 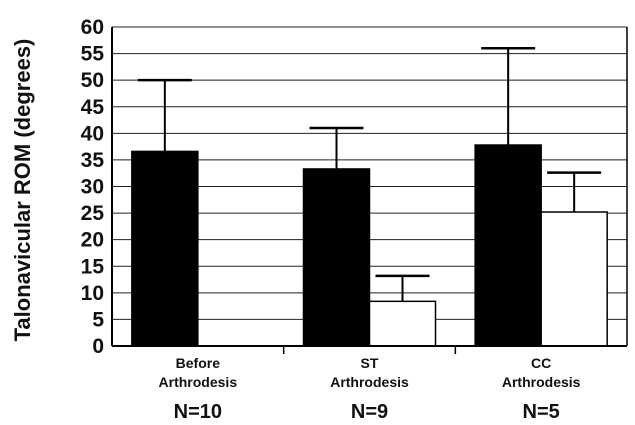 I want to click on y-tick-label: 50, so click(x=92, y=80).